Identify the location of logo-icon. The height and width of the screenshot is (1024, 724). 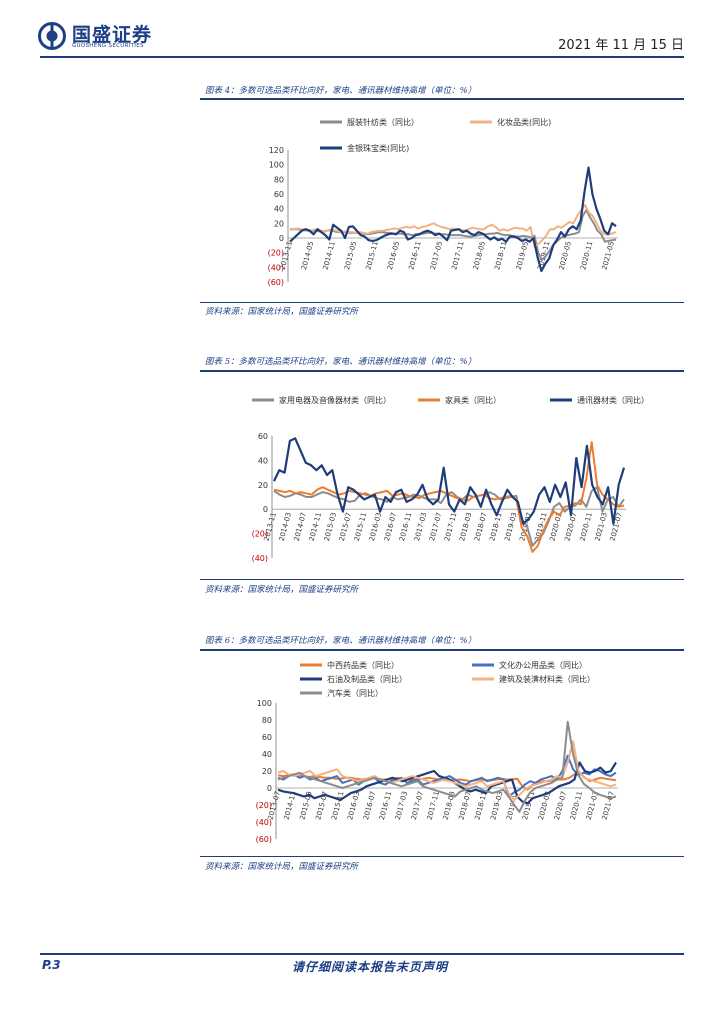
(52, 36).